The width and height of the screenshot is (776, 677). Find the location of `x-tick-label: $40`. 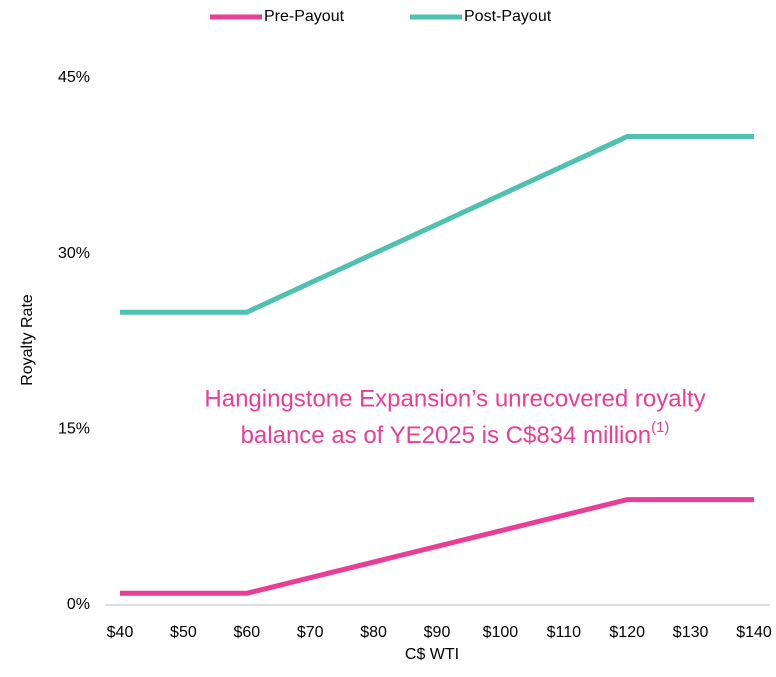

x-tick-label: $40 is located at coordinates (120, 632).